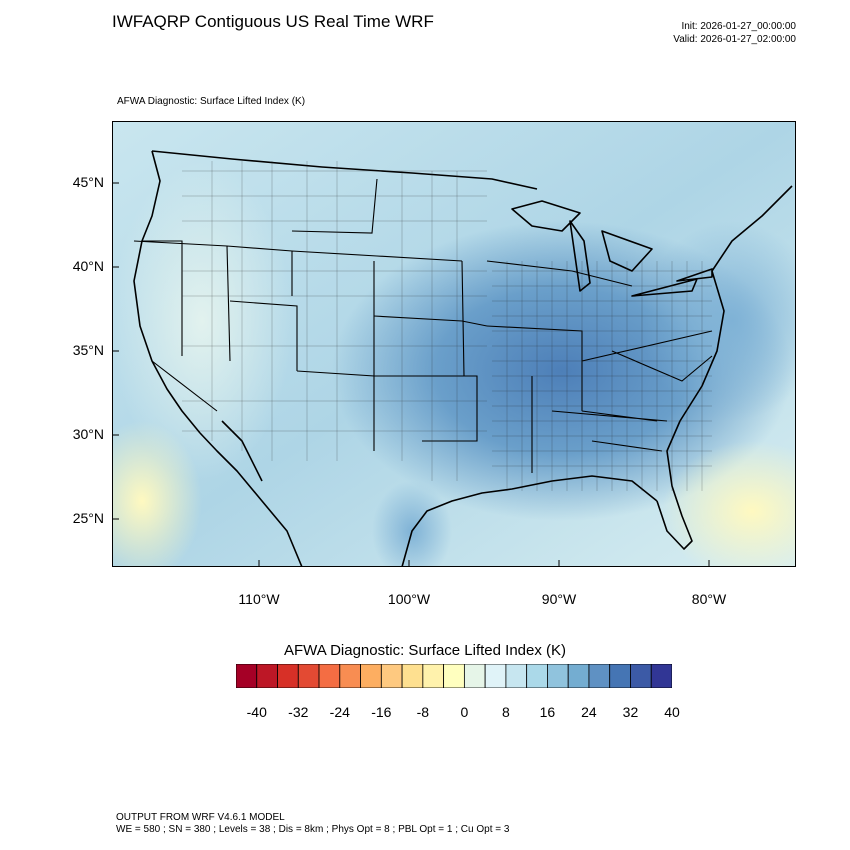 The width and height of the screenshot is (850, 850). Describe the element at coordinates (298, 712) in the screenshot. I see `colorbar-tick-label: -32` at that location.